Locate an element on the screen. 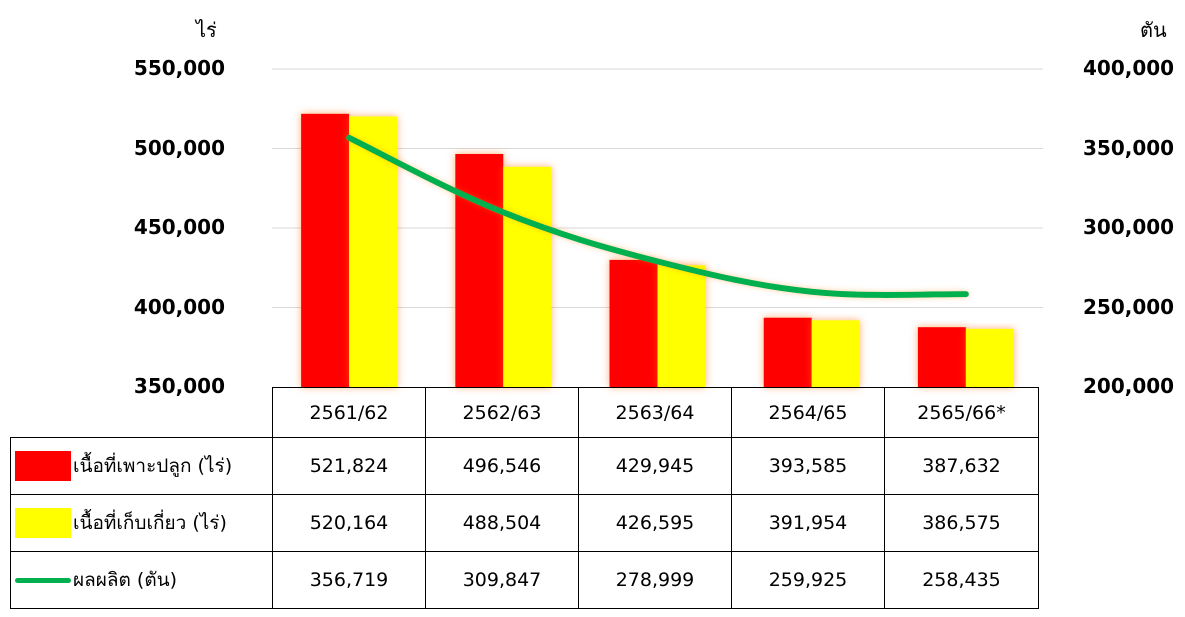 The width and height of the screenshot is (1185, 617). y-tick-right: 400,000 is located at coordinates (1129, 68).